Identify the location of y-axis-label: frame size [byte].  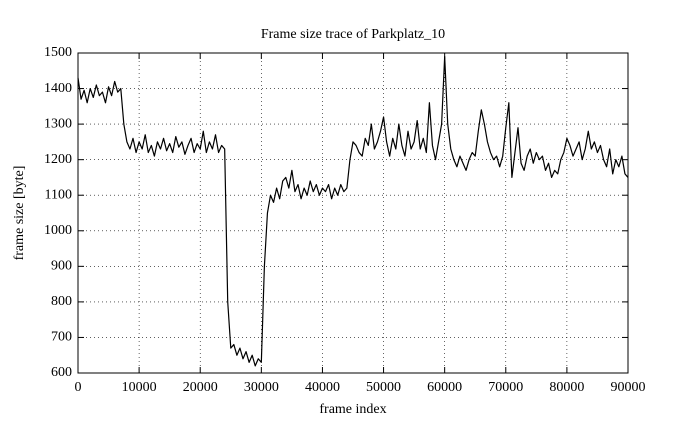
(19, 213).